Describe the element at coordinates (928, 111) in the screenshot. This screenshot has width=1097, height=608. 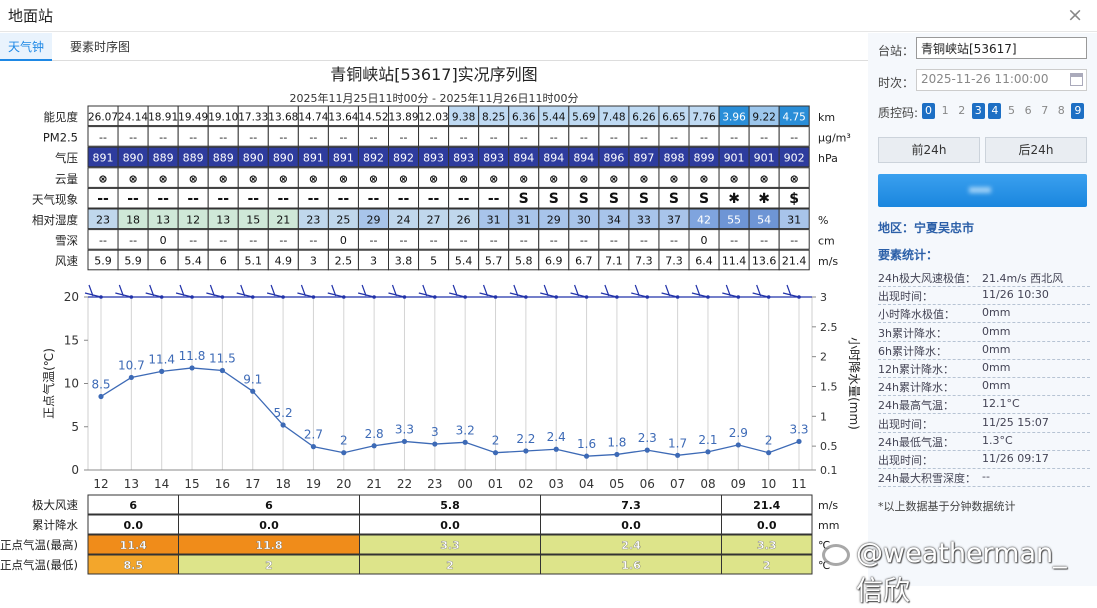
I see `qc-code-0: 0` at that location.